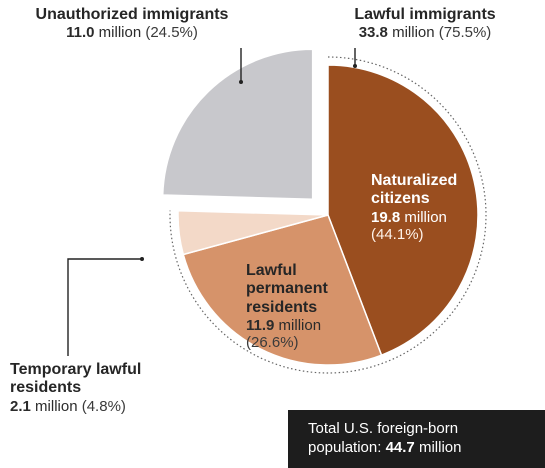 This screenshot has height=468, width=545. Describe the element at coordinates (440, 447) in the screenshot. I see `total-unit: million` at that location.